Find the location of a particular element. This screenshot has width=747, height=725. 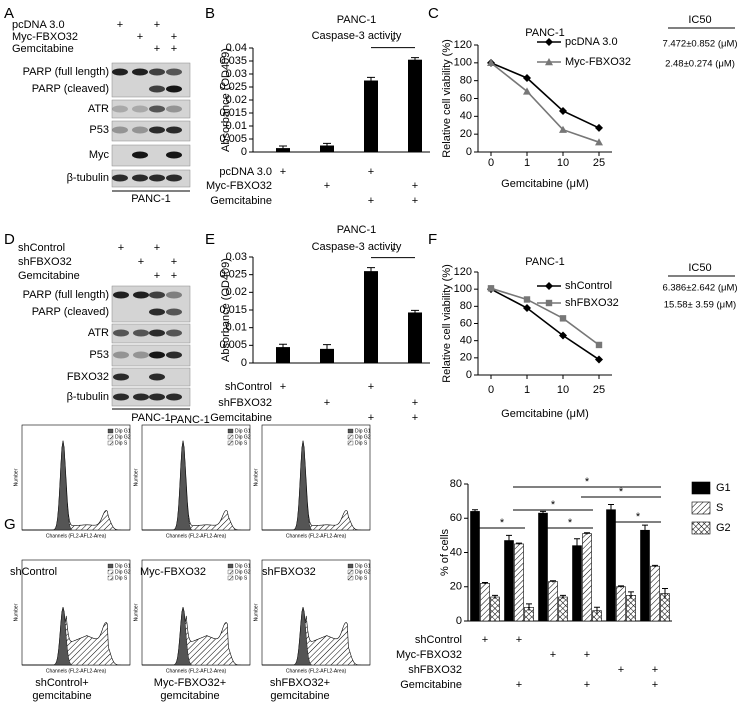

ic50-value: 2.48±0.274 (μM) is located at coordinates (700, 64).